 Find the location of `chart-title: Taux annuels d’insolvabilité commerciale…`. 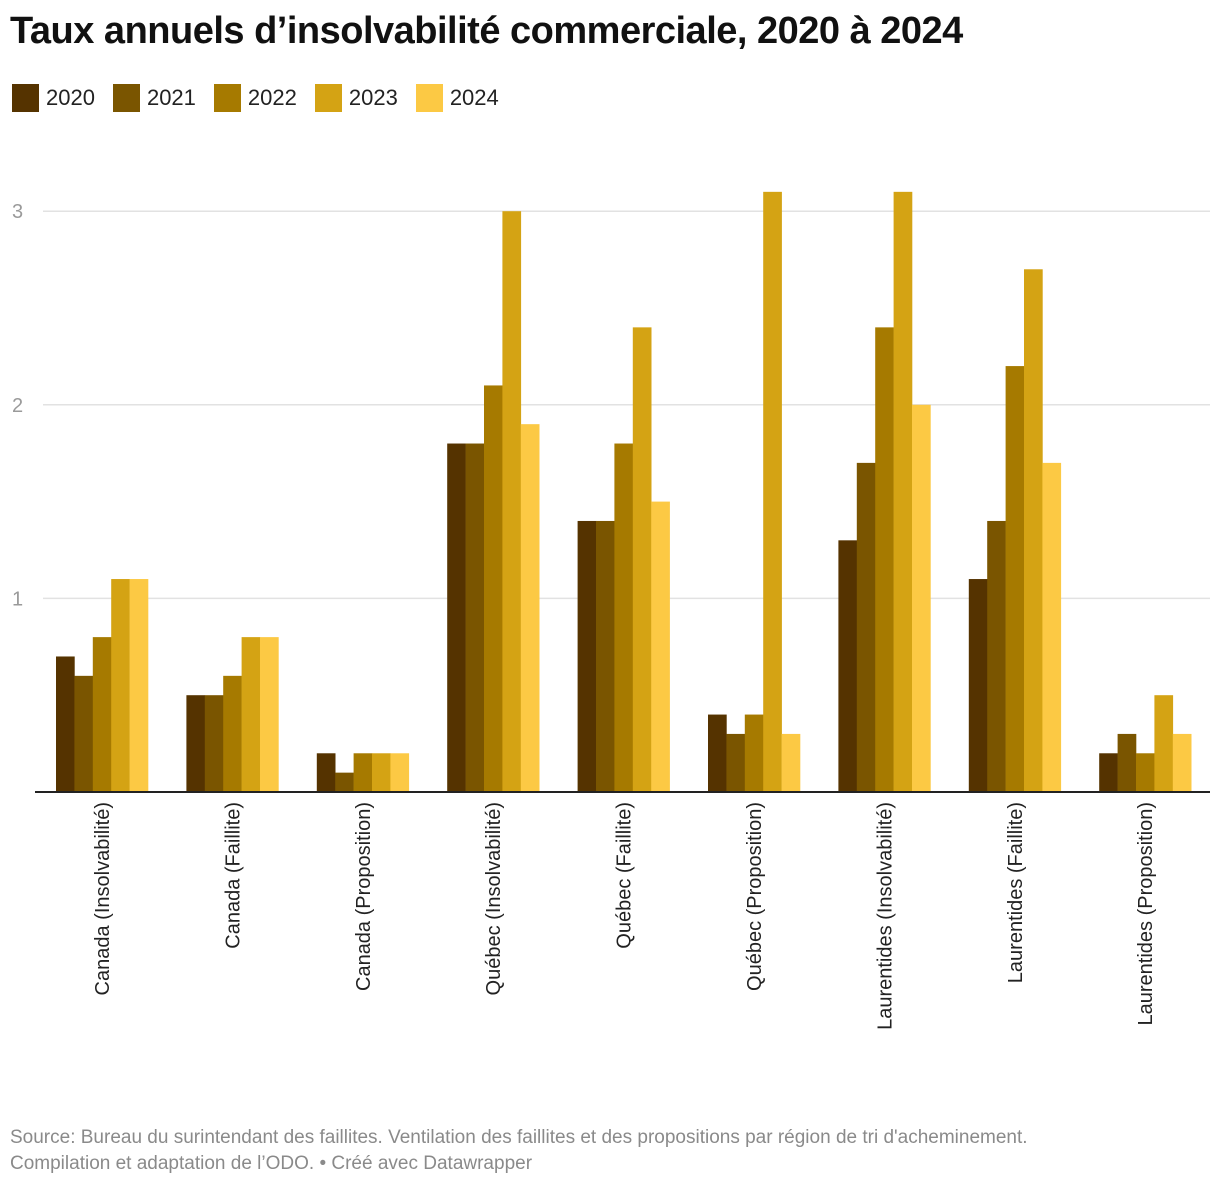

chart-title: Taux annuels d’insolvabilité commerciale… is located at coordinates (486, 31).